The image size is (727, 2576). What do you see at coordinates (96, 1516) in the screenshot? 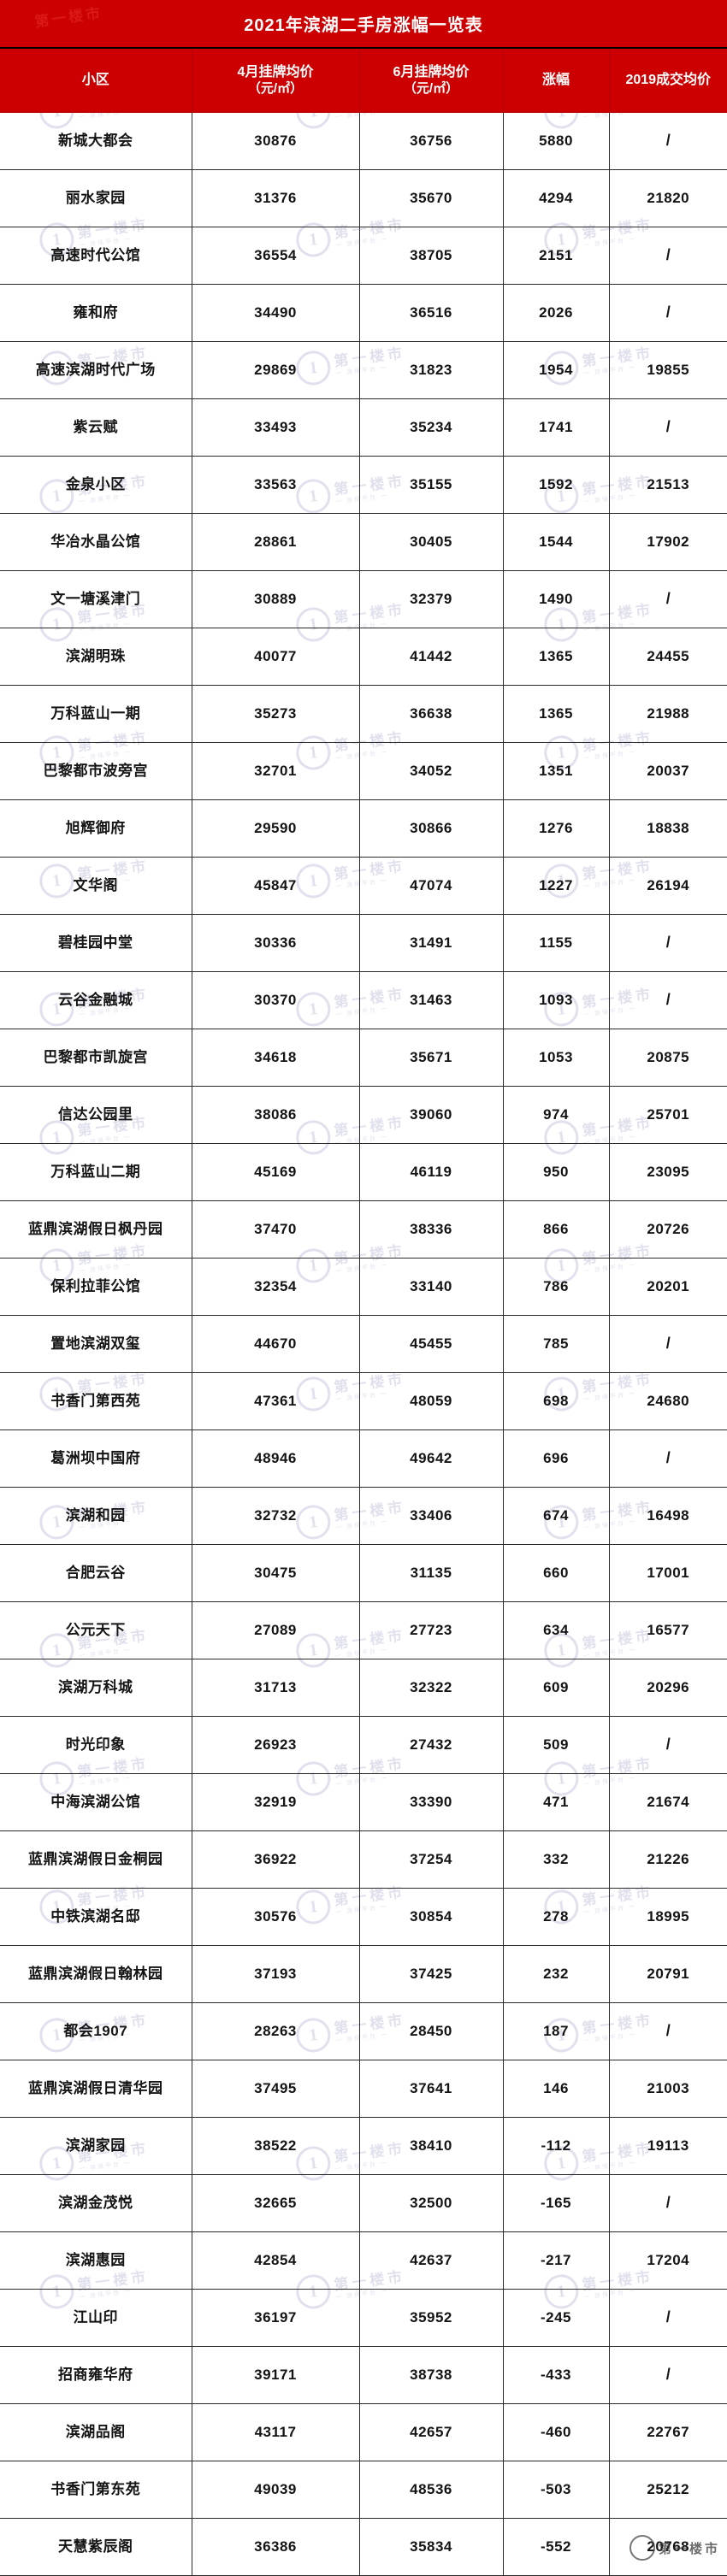
I see `cell-community-name: 滨湖和园` at bounding box center [96, 1516].